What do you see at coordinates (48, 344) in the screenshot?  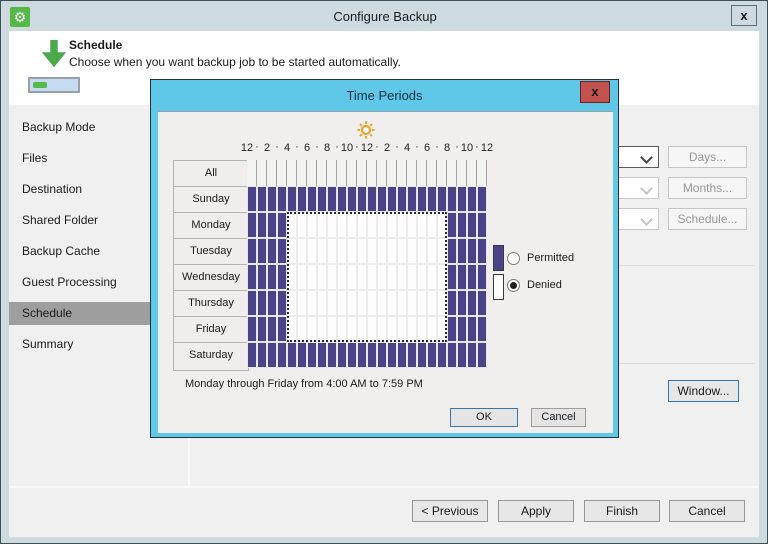 I see `sidebar-item-summary: Summary` at bounding box center [48, 344].